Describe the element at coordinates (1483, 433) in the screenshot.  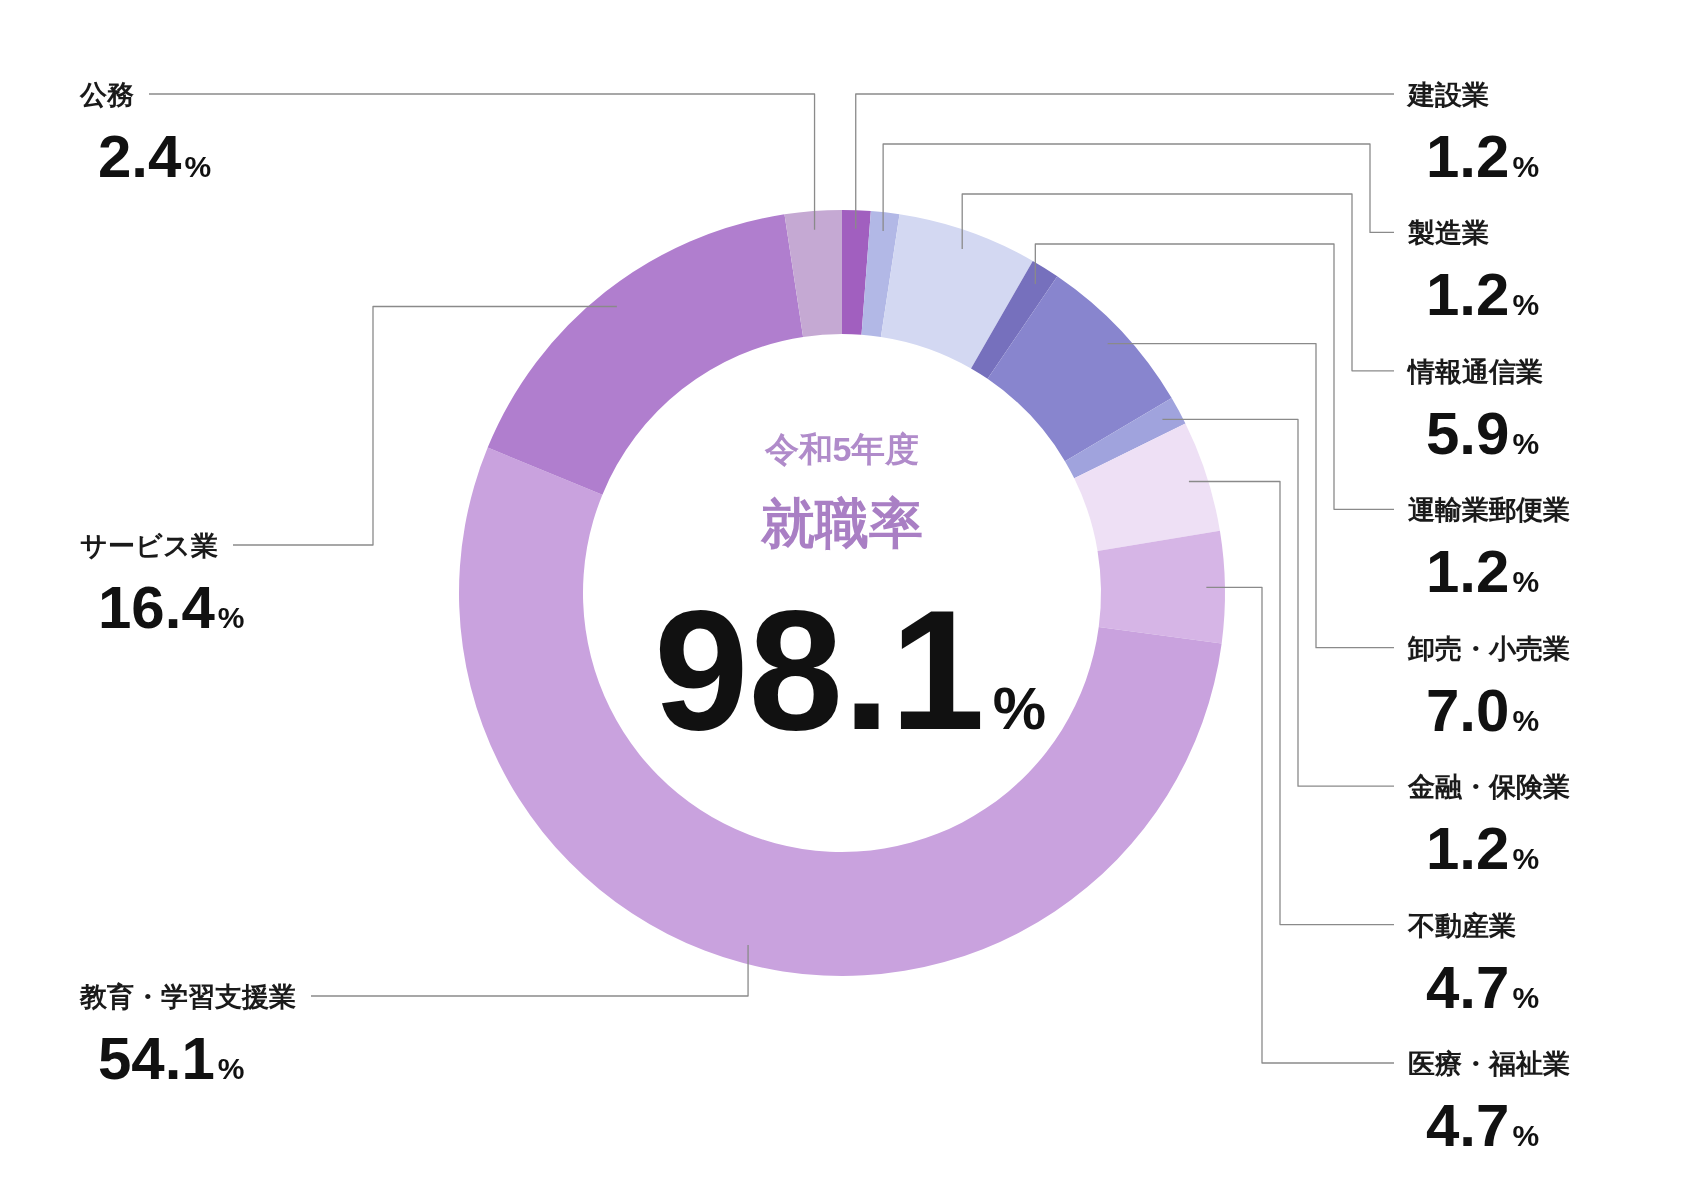
I see `data-label: 5.9%` at that location.